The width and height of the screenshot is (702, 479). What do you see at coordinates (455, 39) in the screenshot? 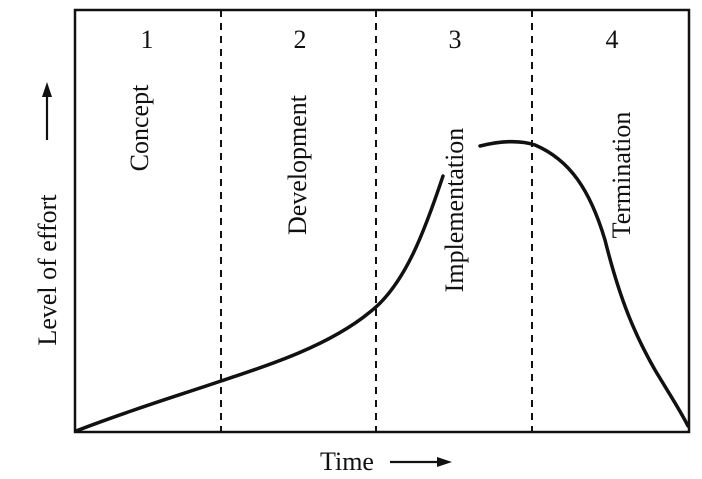
I see `phase-number: 3` at bounding box center [455, 39].